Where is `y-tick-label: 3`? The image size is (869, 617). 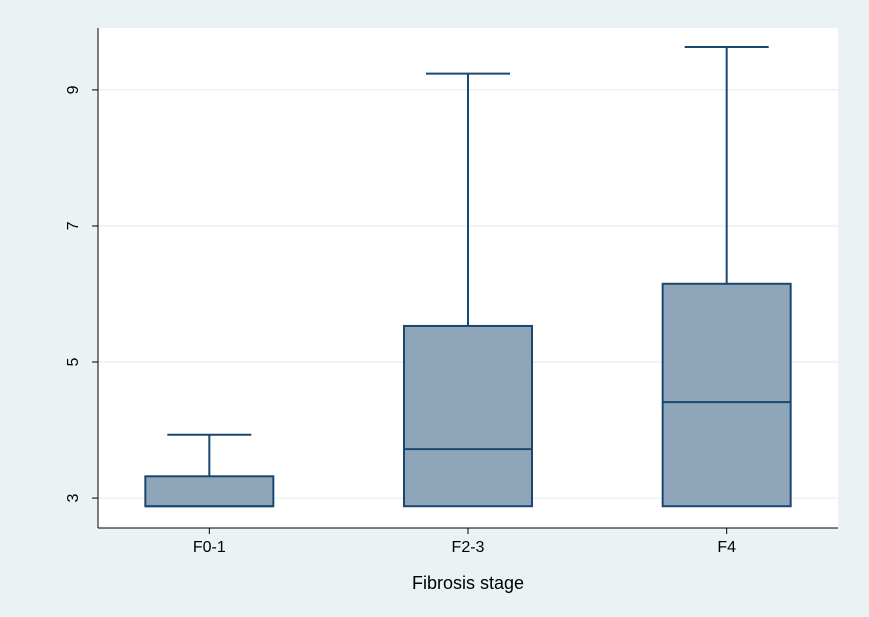
y-tick-label: 3 is located at coordinates (73, 498).